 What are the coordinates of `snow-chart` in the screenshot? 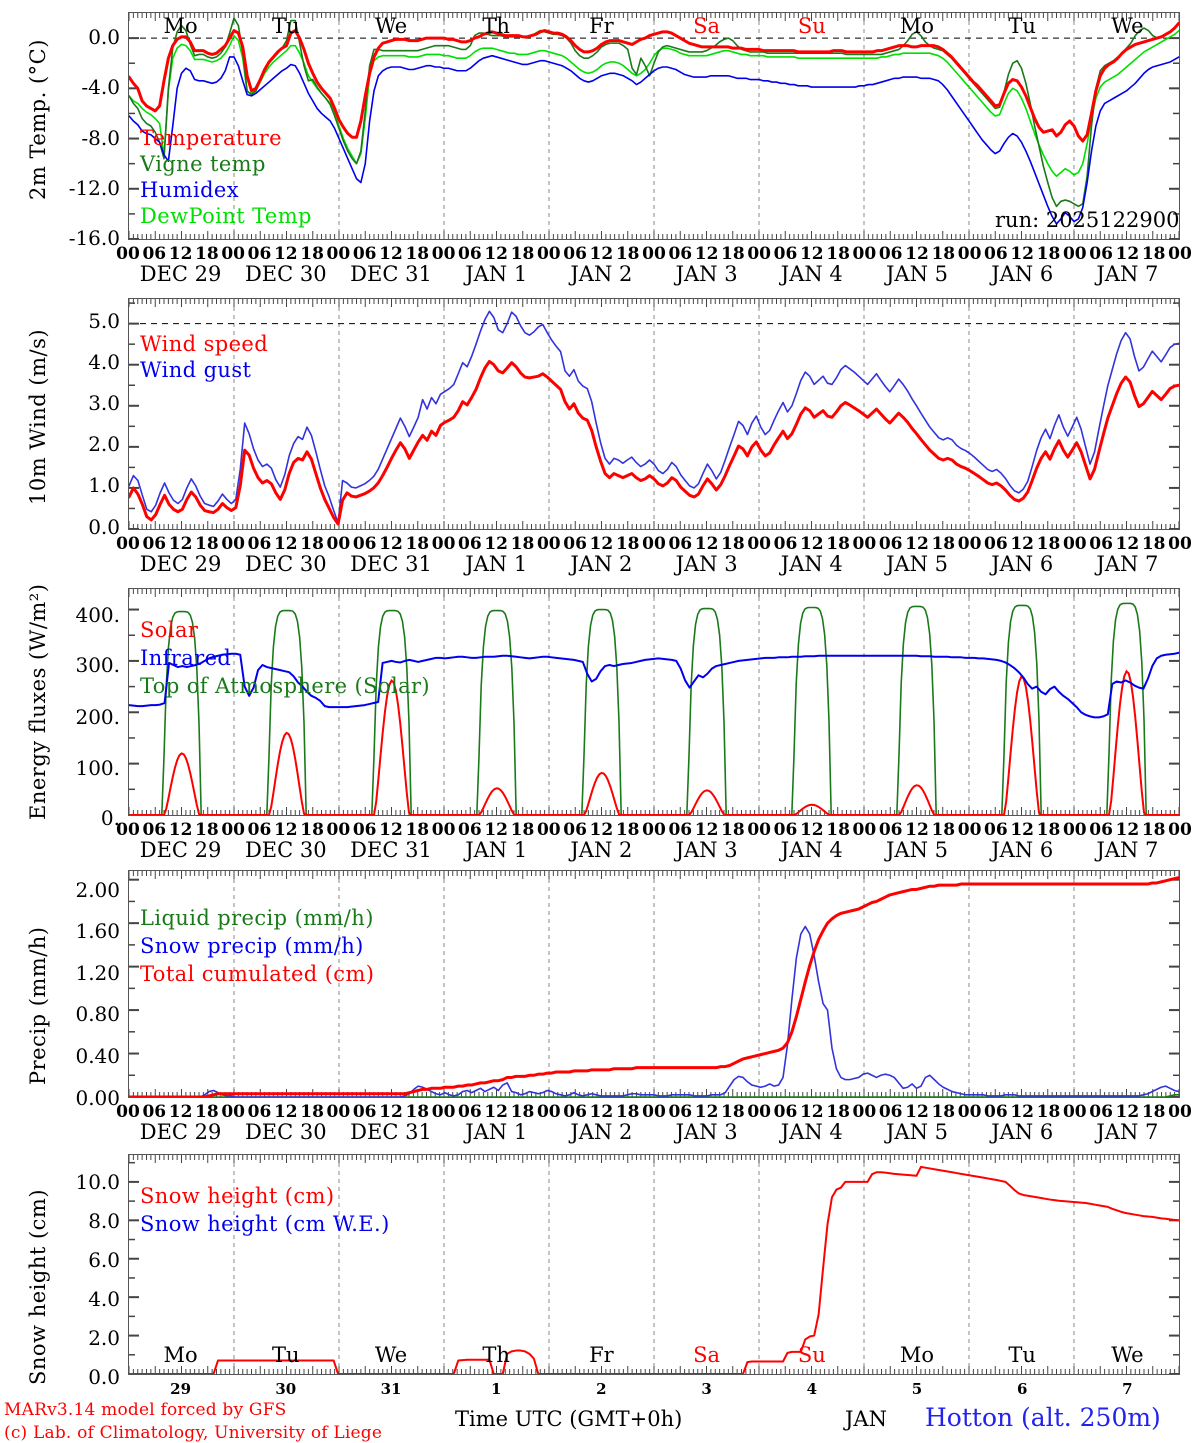 It's located at (654, 1264).